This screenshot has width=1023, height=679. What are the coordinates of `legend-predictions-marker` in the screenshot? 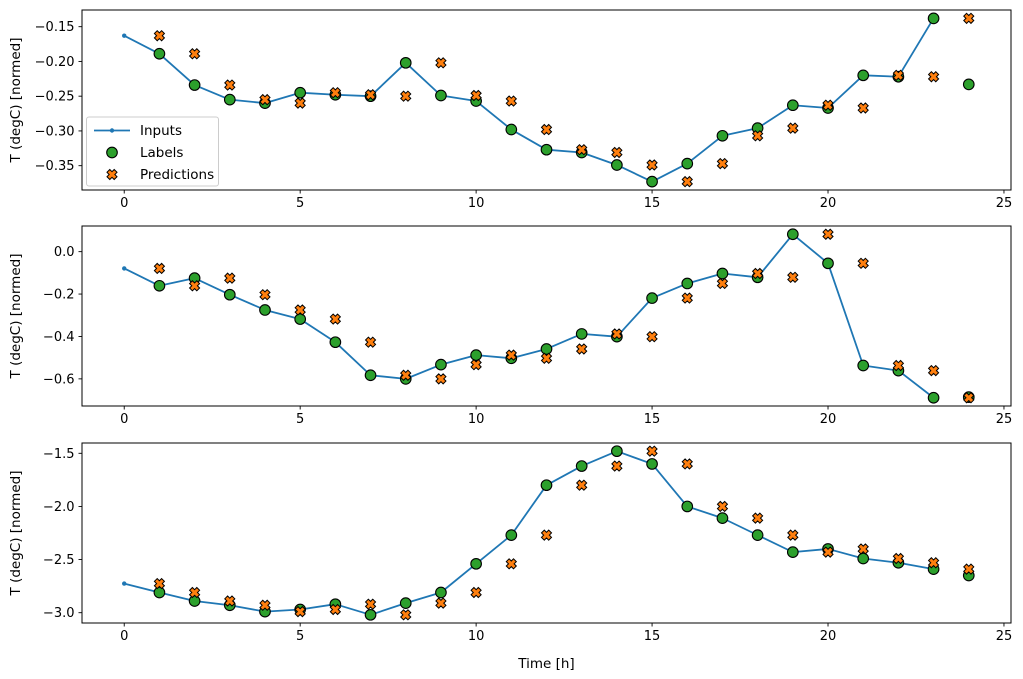 It's located at (112, 174).